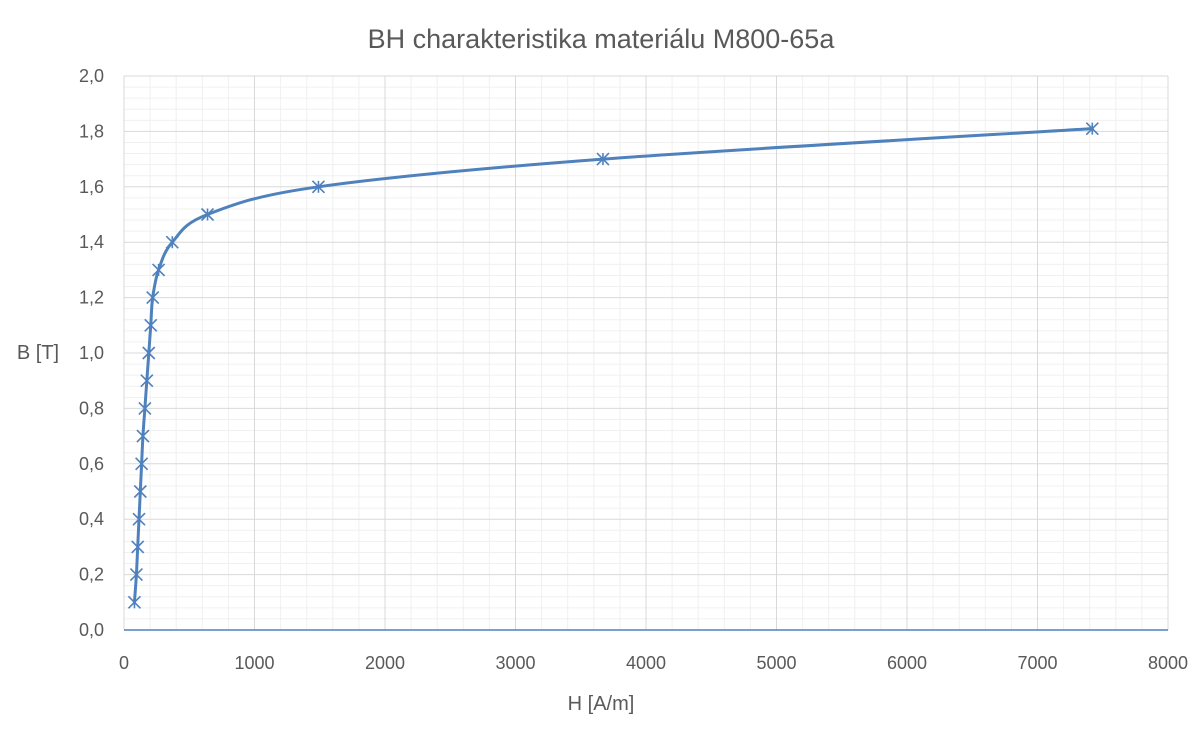 The height and width of the screenshot is (747, 1203). Describe the element at coordinates (91, 464) in the screenshot. I see `y-tick-label: 0,6` at that location.